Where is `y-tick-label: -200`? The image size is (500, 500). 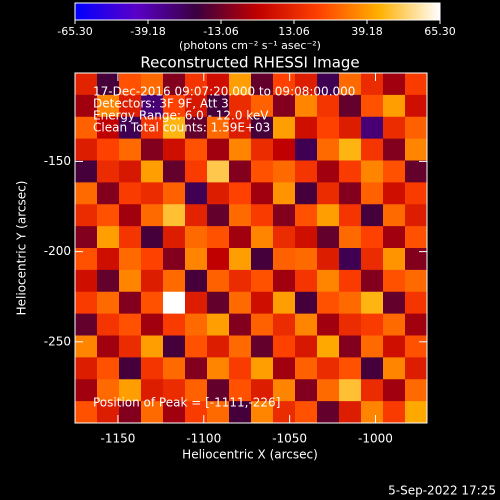 y-tick-label: -200 is located at coordinates (57, 251).